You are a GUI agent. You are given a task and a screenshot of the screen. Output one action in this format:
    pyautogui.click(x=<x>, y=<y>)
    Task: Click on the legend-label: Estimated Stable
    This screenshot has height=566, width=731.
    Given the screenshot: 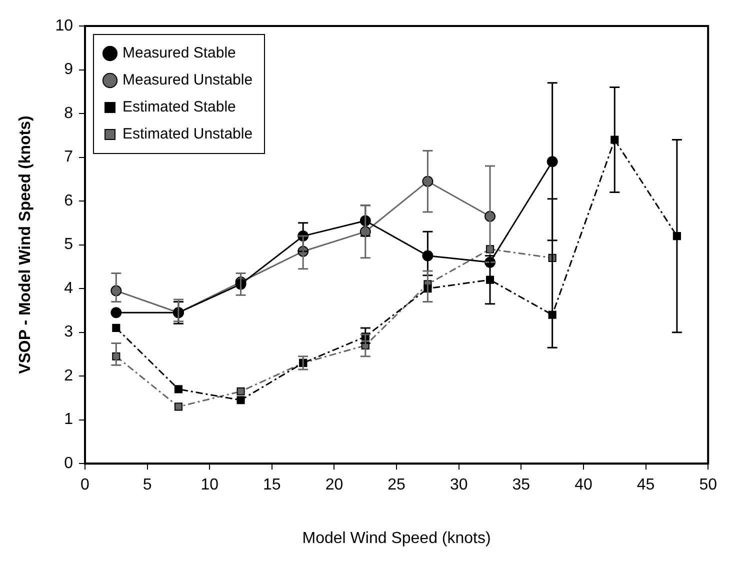 What is the action you would take?
    pyautogui.click(x=179, y=107)
    